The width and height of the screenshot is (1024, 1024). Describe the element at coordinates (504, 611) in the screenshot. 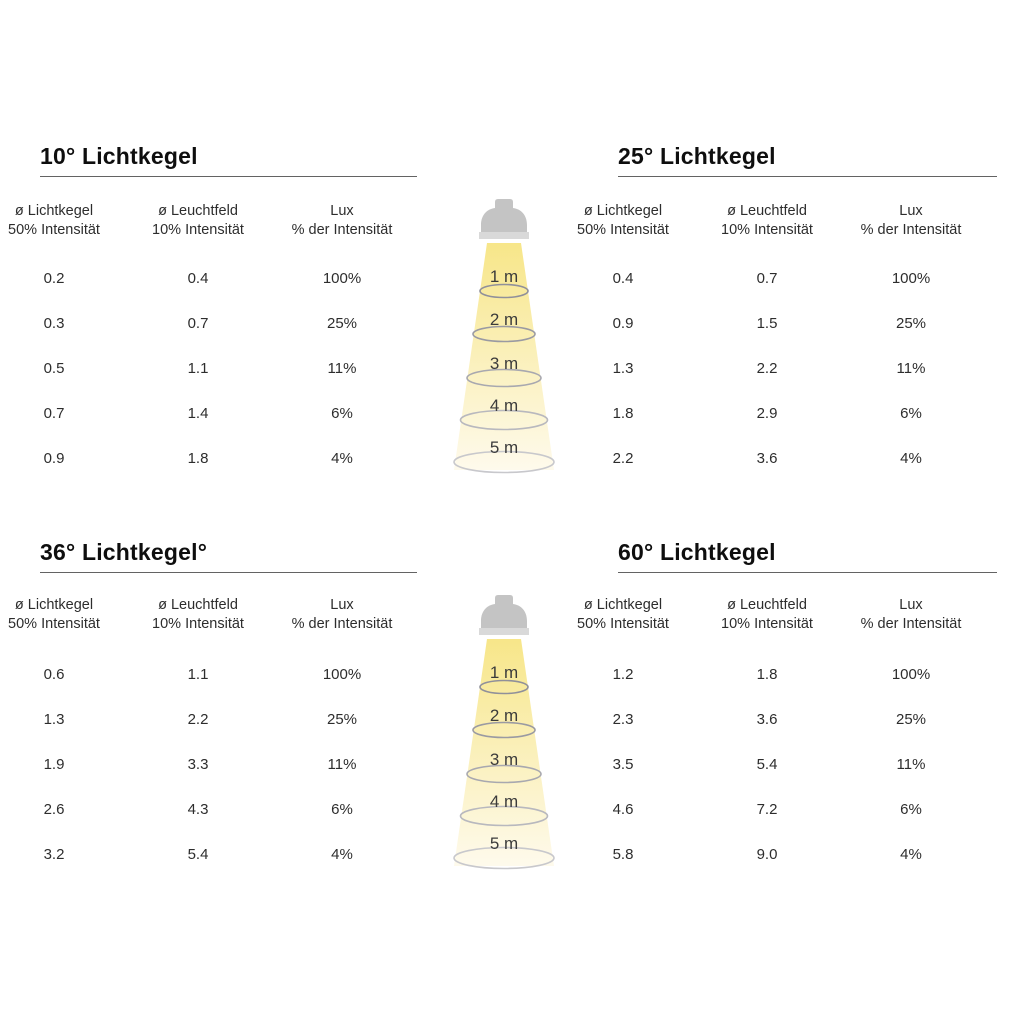

I see `lamp-body-icon` at that location.